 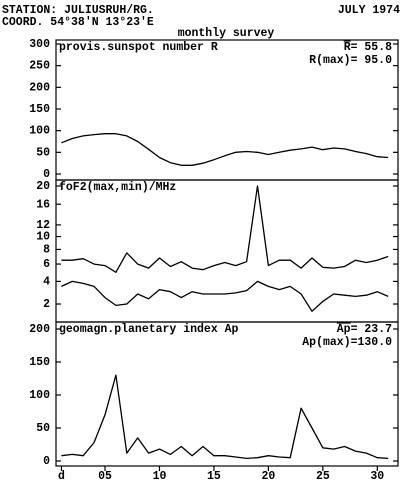 What do you see at coordinates (117, 187) in the screenshot?
I see `panel-title: foF2(max,min)/MHz` at bounding box center [117, 187].